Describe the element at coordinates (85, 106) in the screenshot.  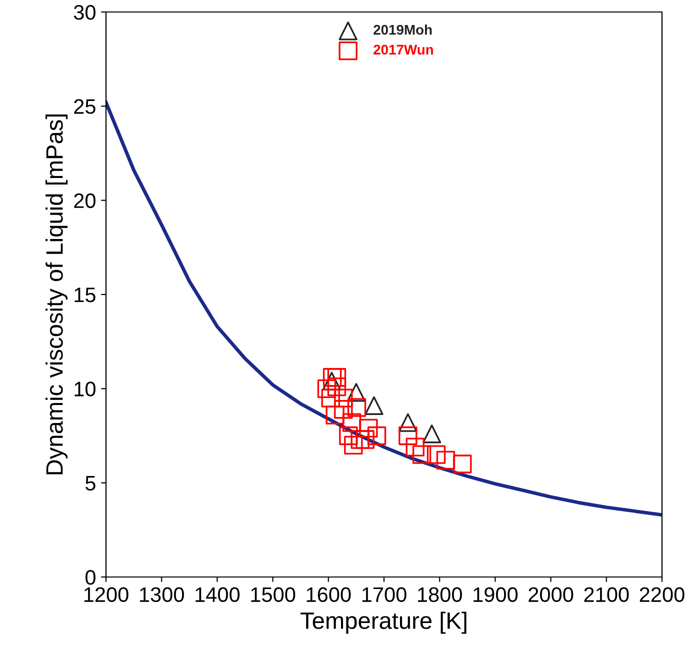
I see `y-tick-label: 25` at that location.